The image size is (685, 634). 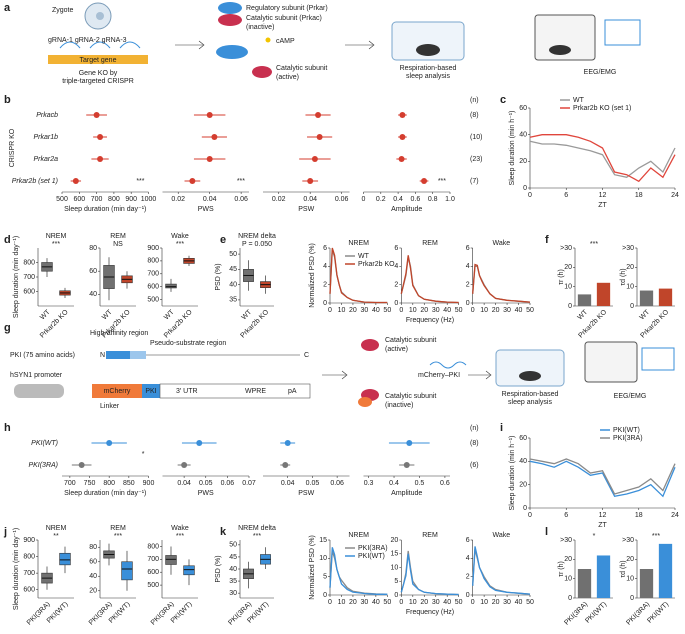 What do you see at coordinates (675, 195) in the screenshot?
I see `x-tick-label: 24` at bounding box center [675, 195].